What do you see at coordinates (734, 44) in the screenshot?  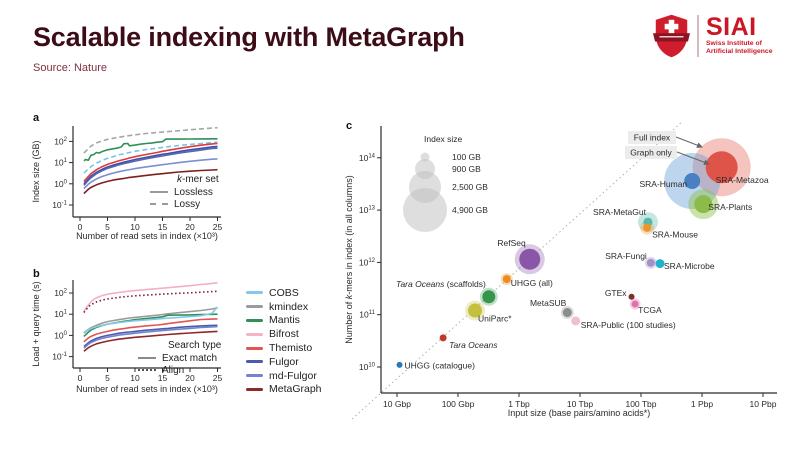 I see `logo-subtitle-1: Swiss Institute of` at bounding box center [734, 44].